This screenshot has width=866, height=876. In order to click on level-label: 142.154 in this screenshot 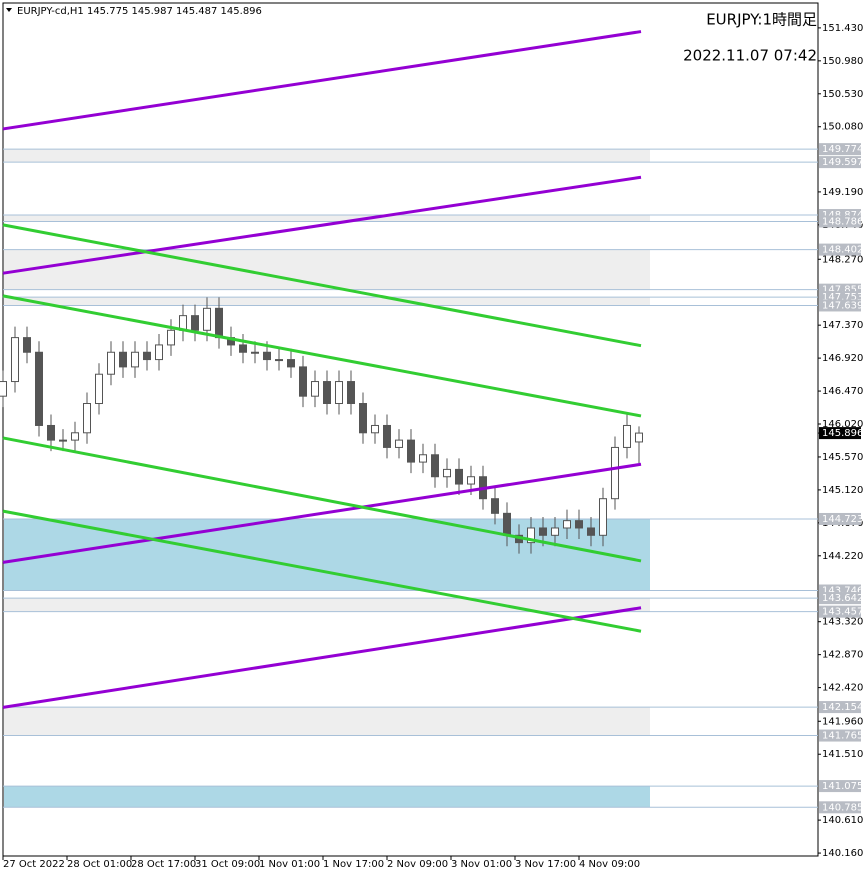, I will do `click(842, 707)`.